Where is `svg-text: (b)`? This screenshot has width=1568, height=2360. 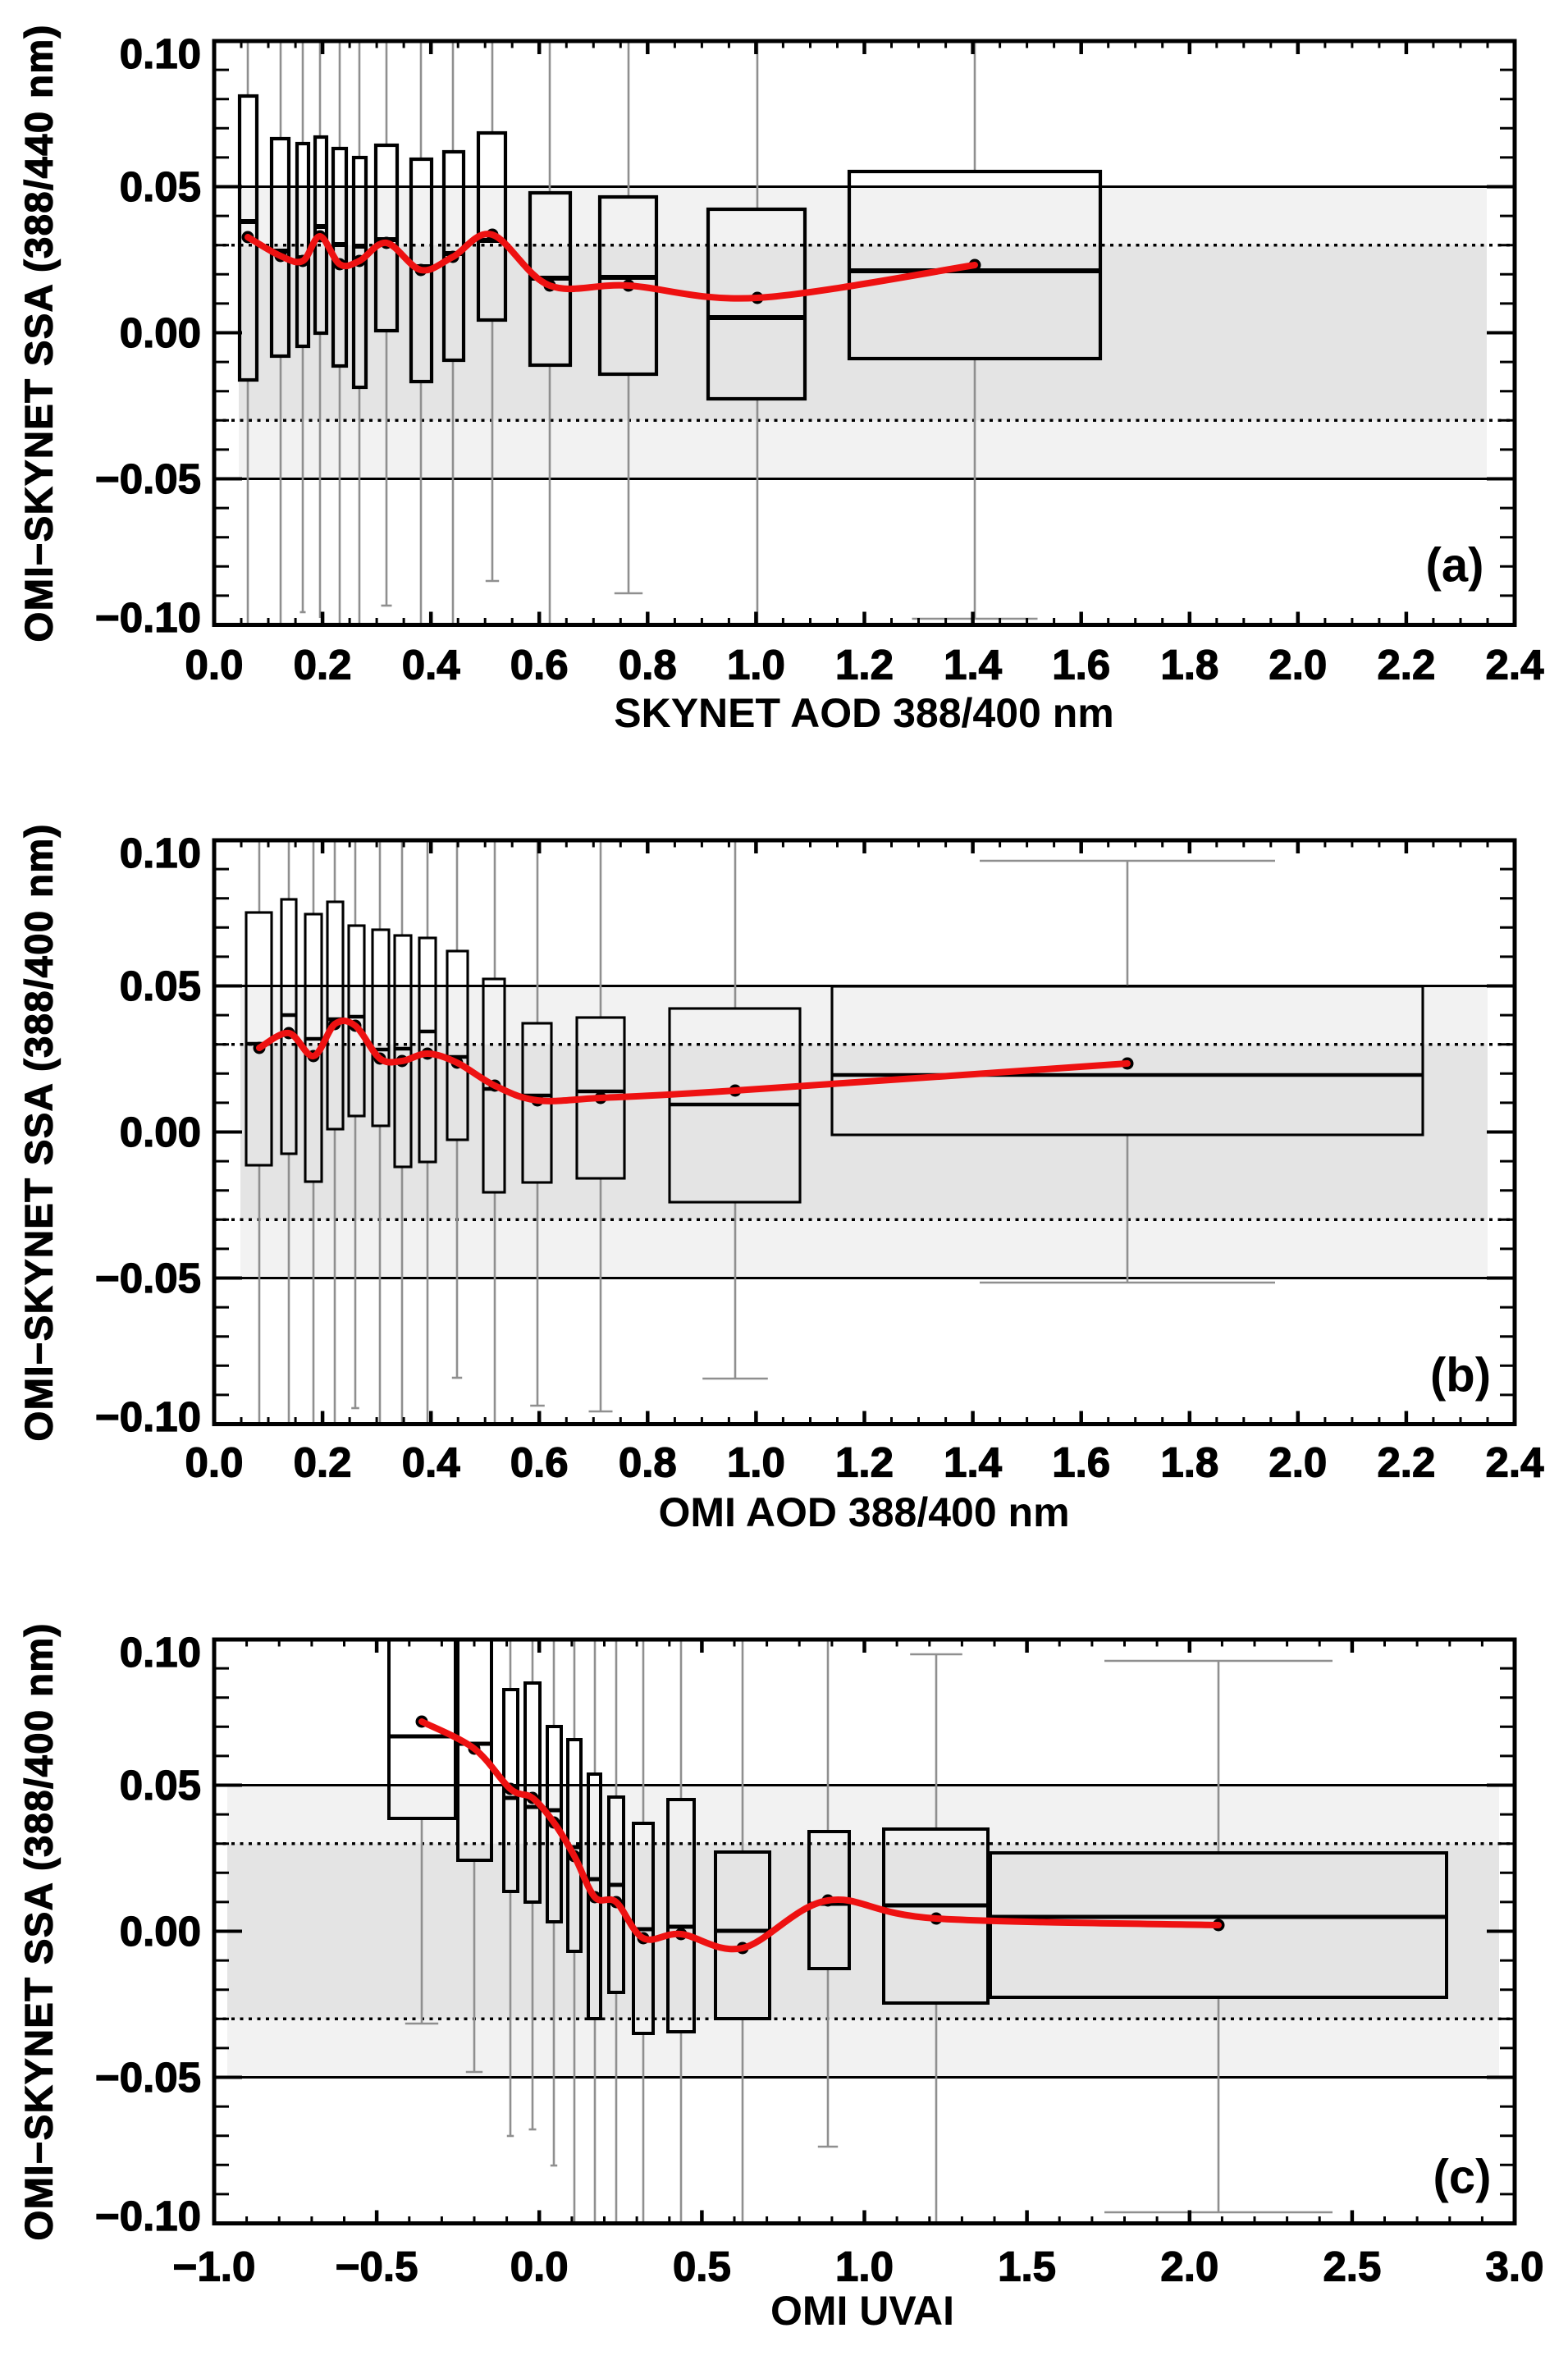 svg-text: (b) is located at coordinates (1460, 1375).